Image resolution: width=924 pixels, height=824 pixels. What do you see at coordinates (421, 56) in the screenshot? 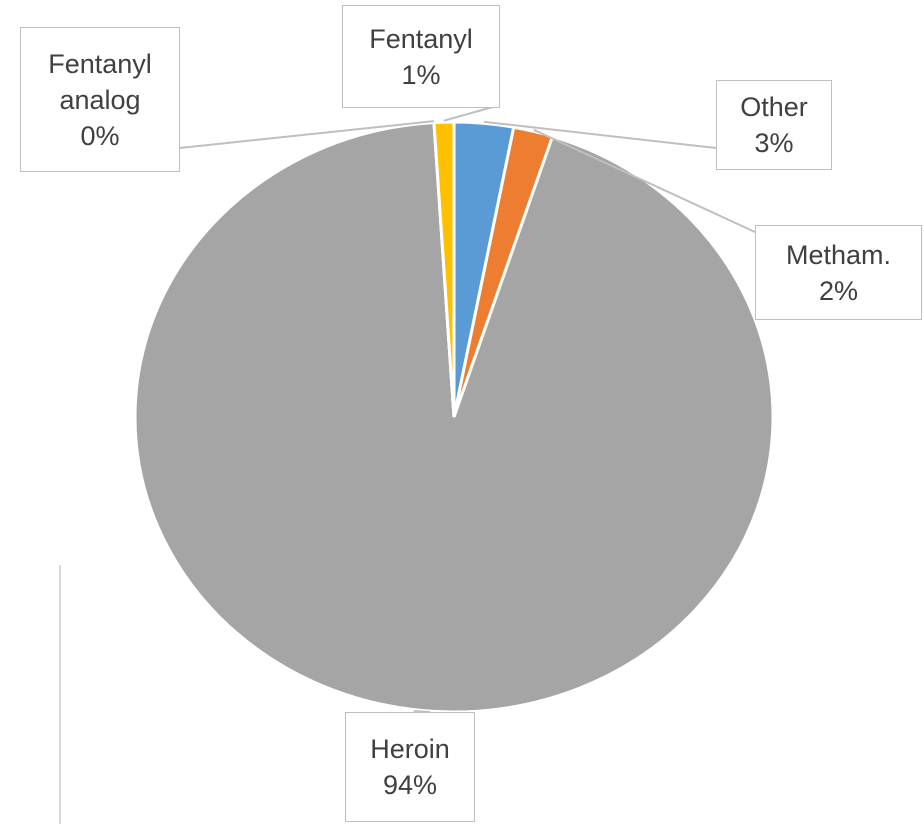
I see `data-label: Fentanyl 1%` at bounding box center [421, 56].